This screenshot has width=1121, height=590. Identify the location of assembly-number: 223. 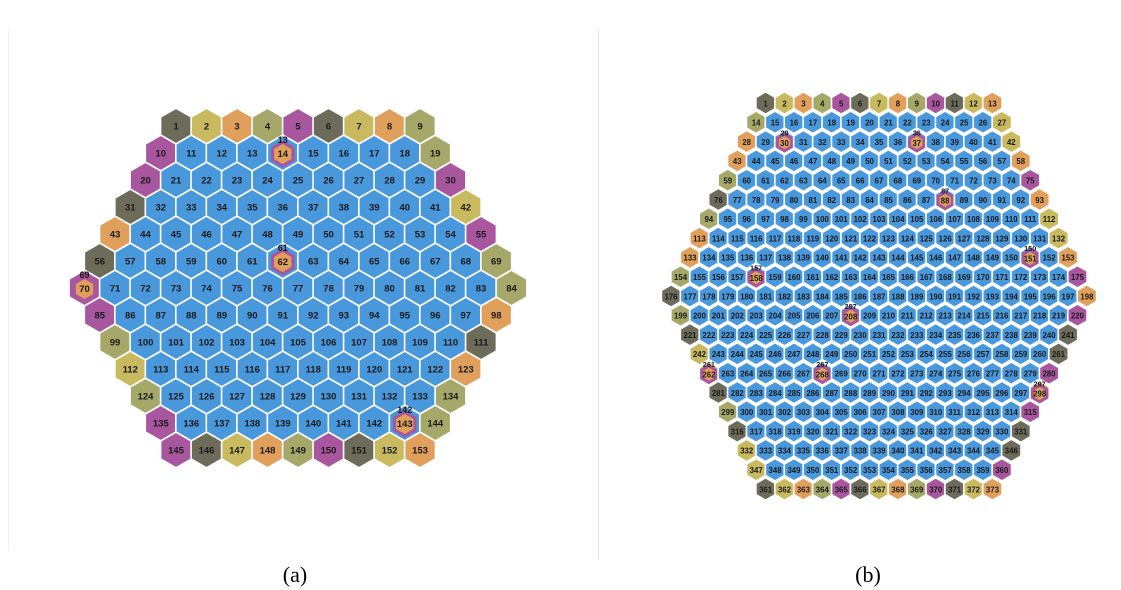
(728, 335).